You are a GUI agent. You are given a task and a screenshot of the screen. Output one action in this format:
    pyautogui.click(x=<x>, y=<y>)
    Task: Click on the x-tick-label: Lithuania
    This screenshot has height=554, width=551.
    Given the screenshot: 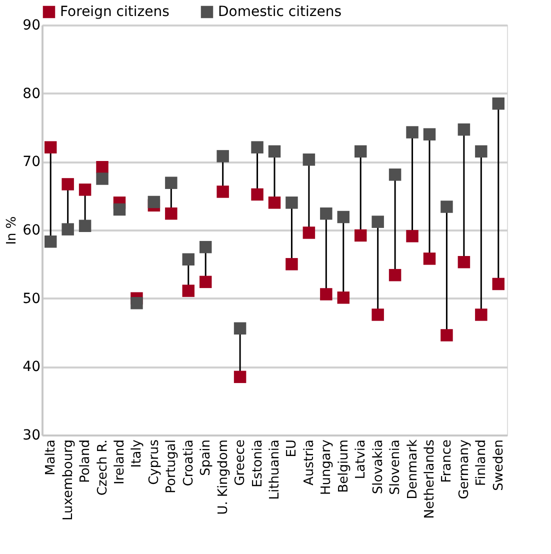 What is the action you would take?
    pyautogui.click(x=275, y=470)
    